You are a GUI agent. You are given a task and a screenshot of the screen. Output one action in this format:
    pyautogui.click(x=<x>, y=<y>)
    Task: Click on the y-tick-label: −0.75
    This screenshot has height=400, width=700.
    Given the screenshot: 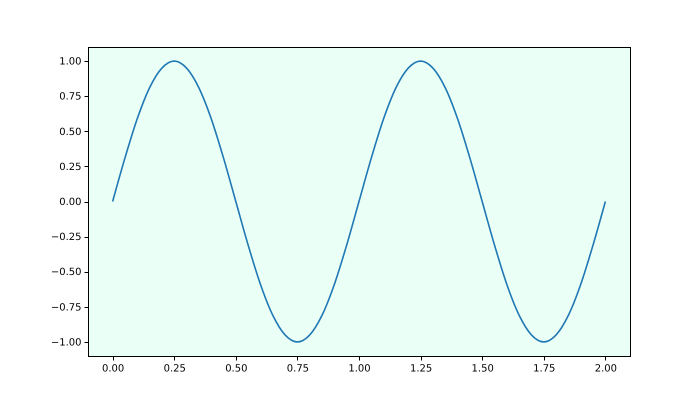 What is the action you would take?
    pyautogui.click(x=66, y=308)
    